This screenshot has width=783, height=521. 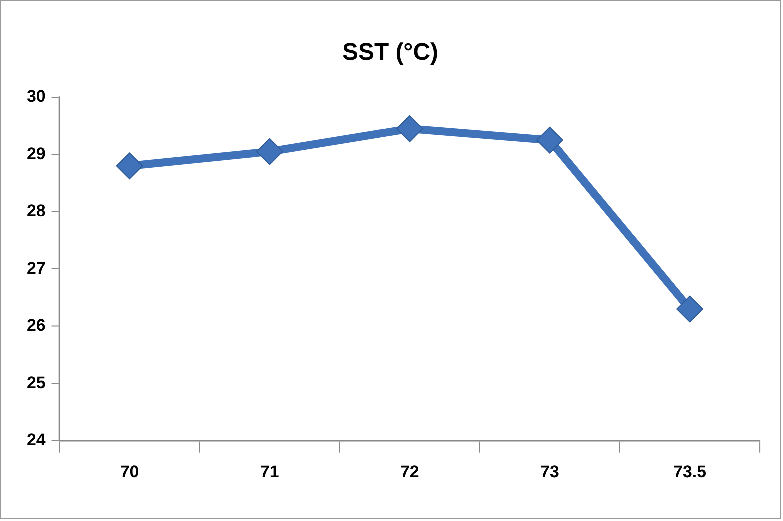 I want to click on y-tick-label: 25, so click(x=36, y=382).